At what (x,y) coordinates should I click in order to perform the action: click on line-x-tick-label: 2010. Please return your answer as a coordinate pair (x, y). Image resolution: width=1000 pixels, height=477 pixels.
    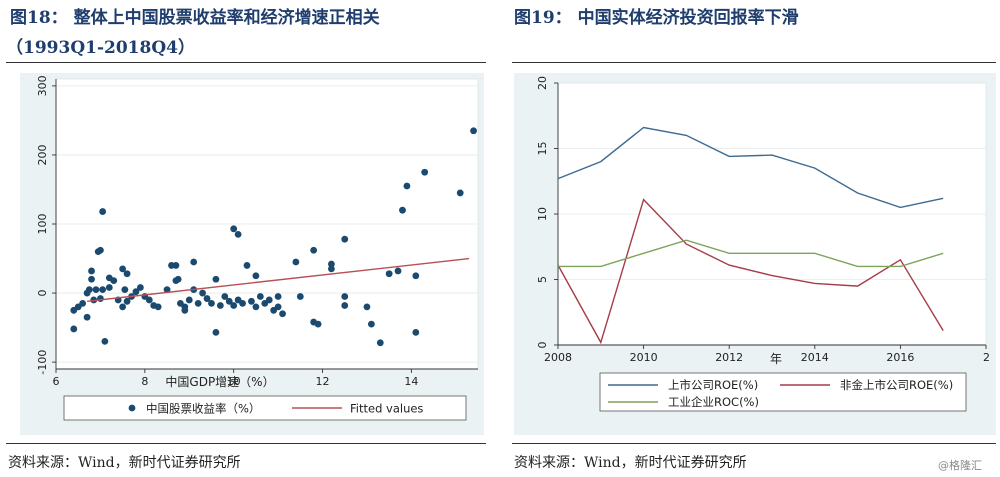
    Looking at the image, I should click on (644, 357).